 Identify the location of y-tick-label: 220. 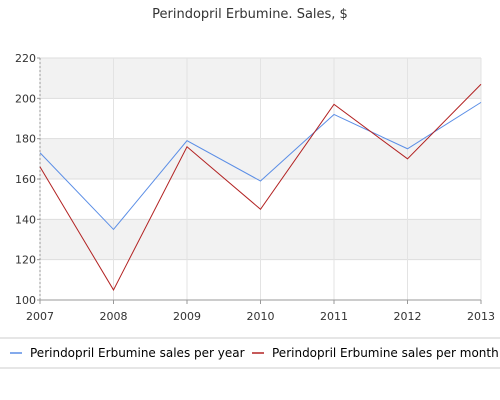
(25, 58).